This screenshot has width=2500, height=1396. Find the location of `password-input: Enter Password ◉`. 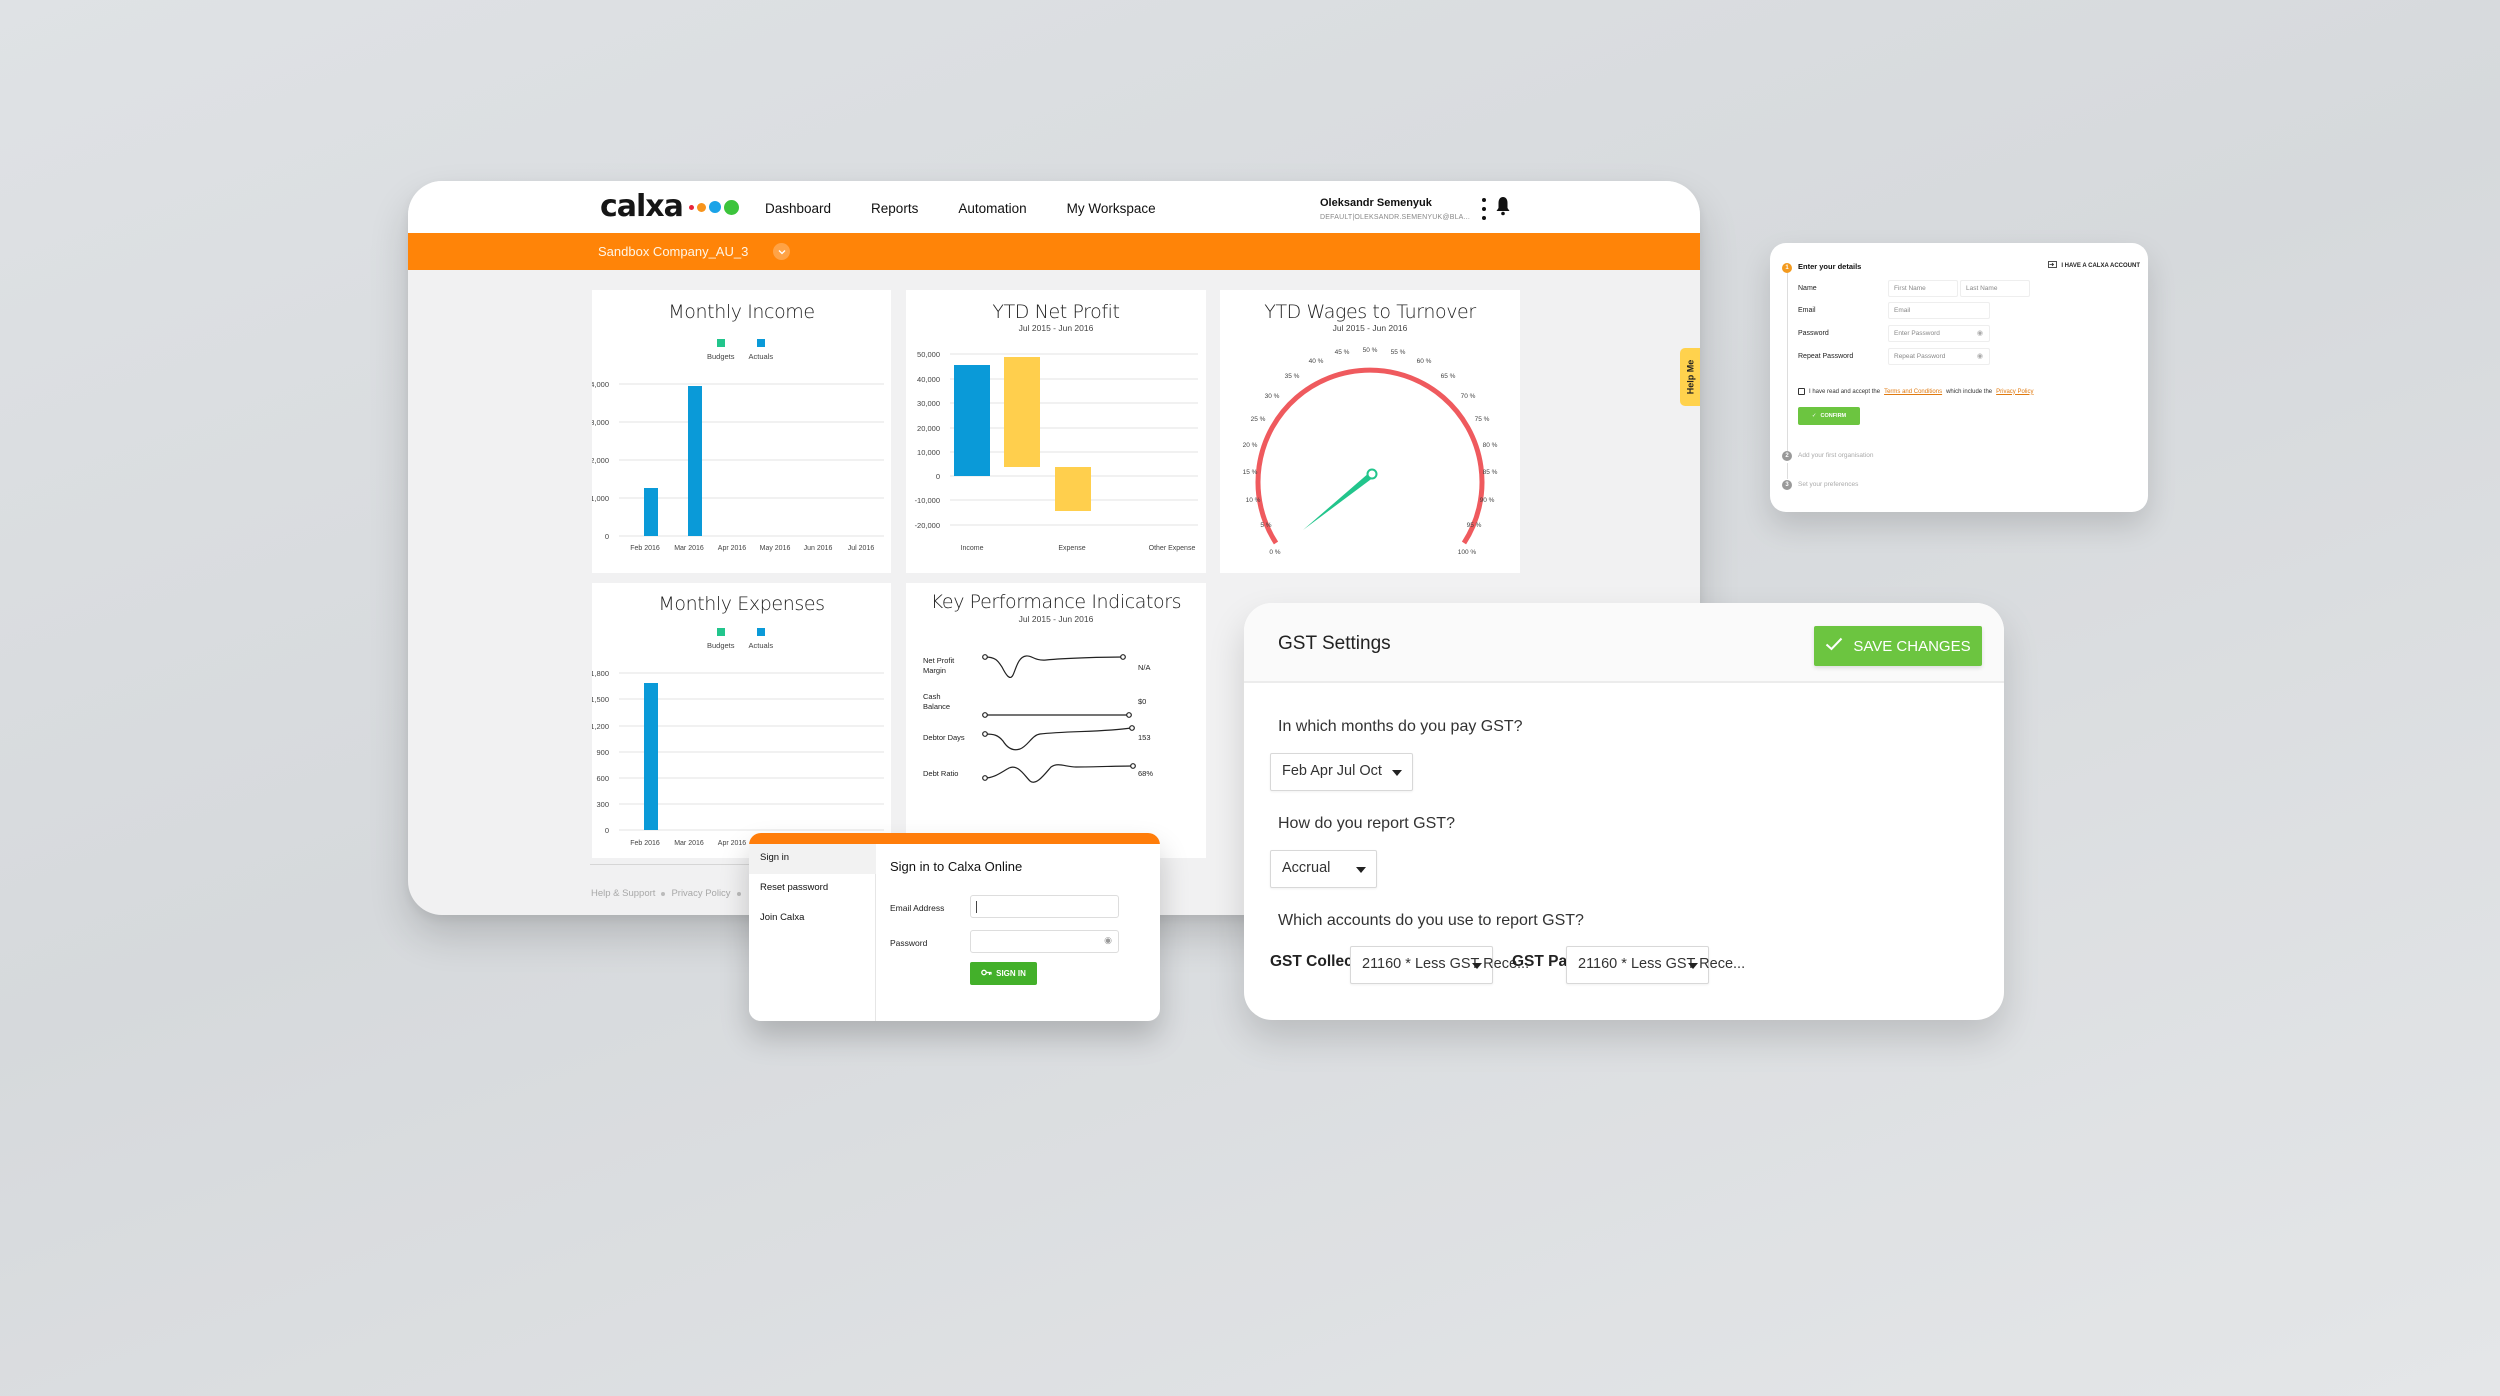

password-input: Enter Password ◉ is located at coordinates (1939, 333).